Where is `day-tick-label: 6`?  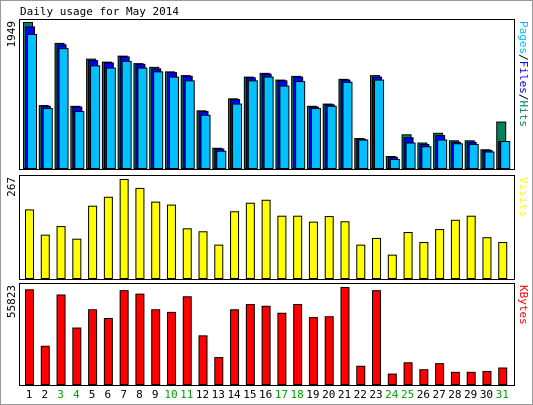
day-tick-label: 6 is located at coordinates (108, 394).